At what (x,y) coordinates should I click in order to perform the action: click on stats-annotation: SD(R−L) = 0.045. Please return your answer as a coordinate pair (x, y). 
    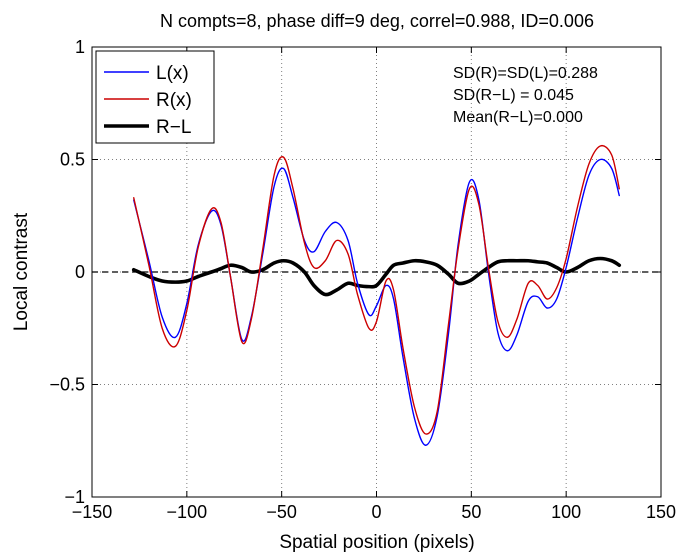
    Looking at the image, I should click on (513, 95).